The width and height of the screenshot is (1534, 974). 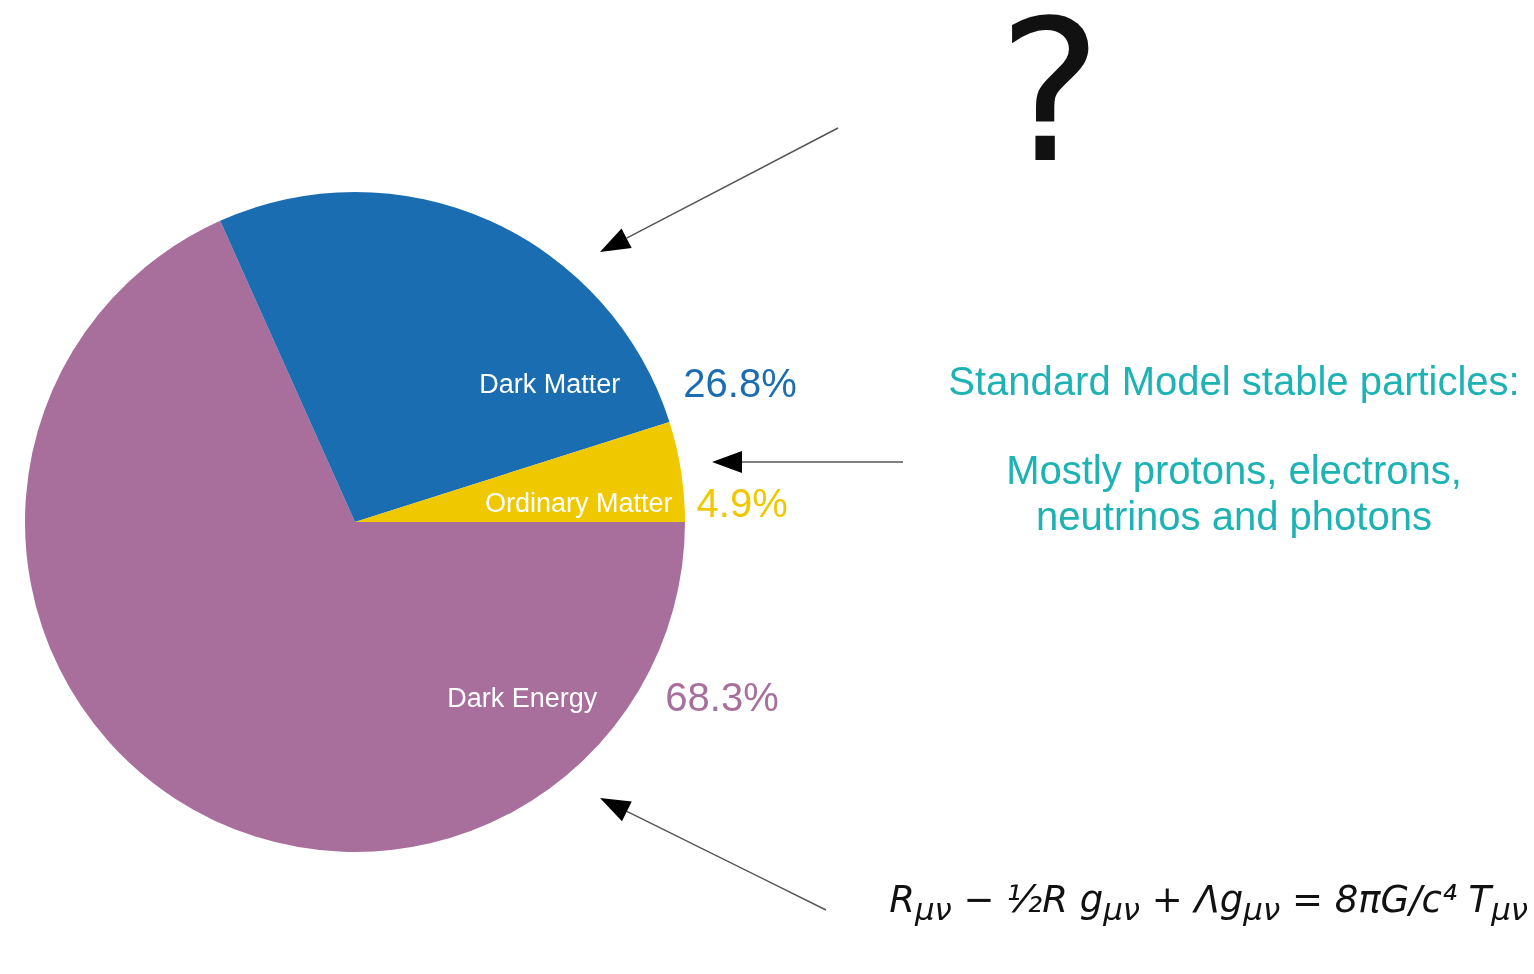 I want to click on slice-label: Dark Matter, so click(x=550, y=383).